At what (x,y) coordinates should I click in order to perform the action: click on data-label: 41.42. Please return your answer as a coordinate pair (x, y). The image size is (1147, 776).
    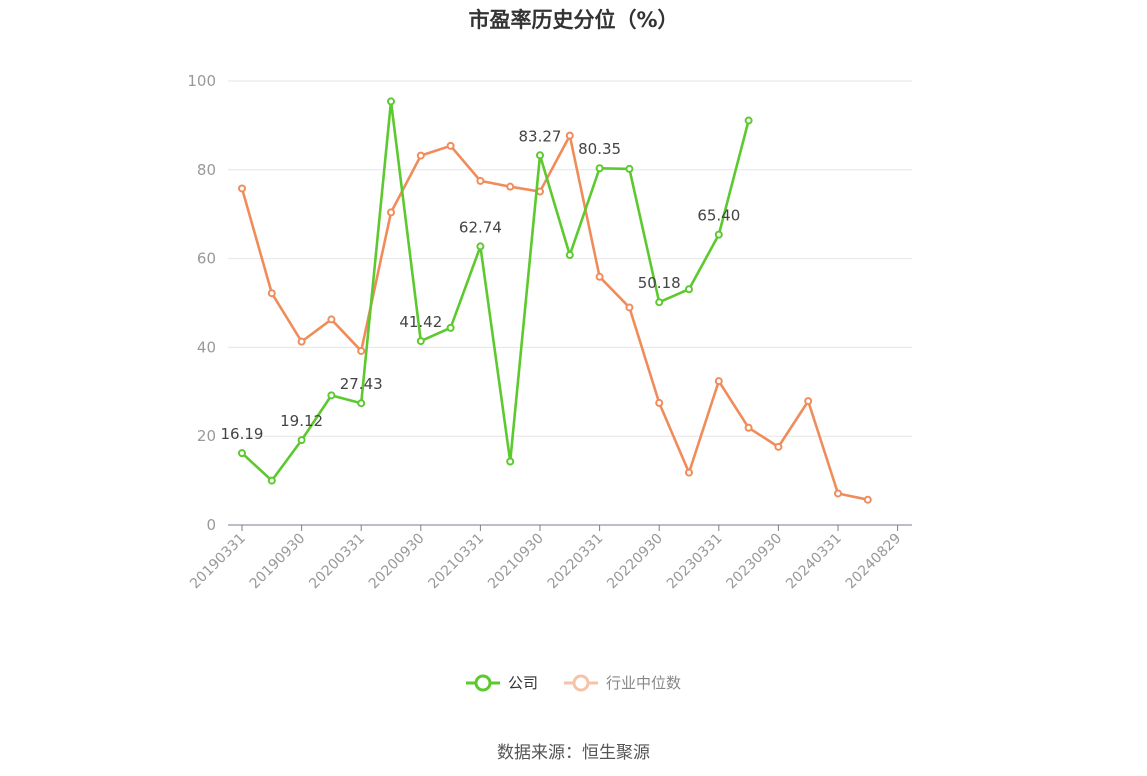
    Looking at the image, I should click on (420, 322).